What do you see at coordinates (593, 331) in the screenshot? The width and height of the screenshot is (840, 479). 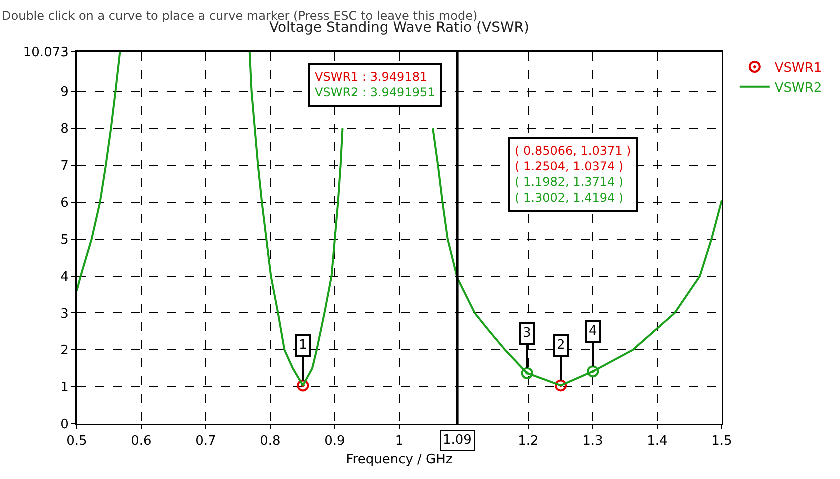 I see `annotation: 4` at bounding box center [593, 331].